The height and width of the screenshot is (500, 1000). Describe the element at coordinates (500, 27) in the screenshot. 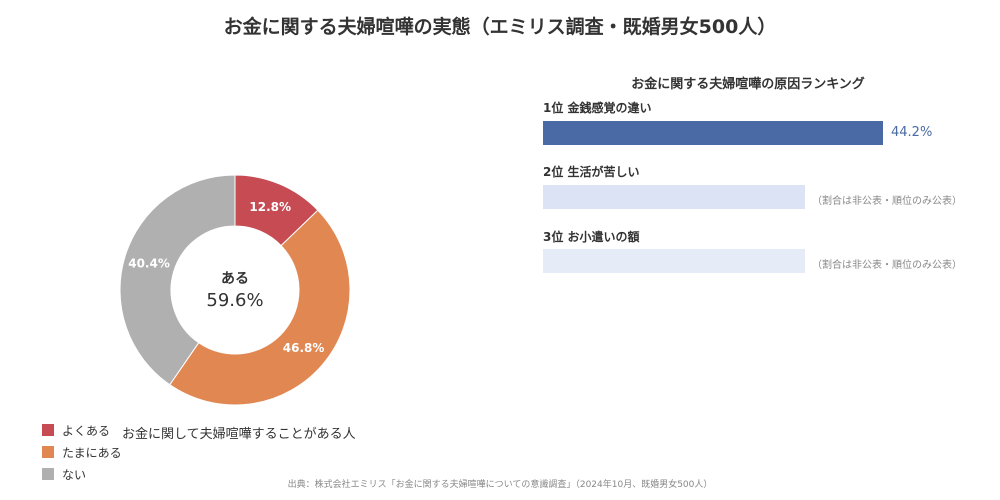

I see `page-title: お金に関する夫婦喧嘩の実態（エミリス調査・既婚男女500人）` at that location.